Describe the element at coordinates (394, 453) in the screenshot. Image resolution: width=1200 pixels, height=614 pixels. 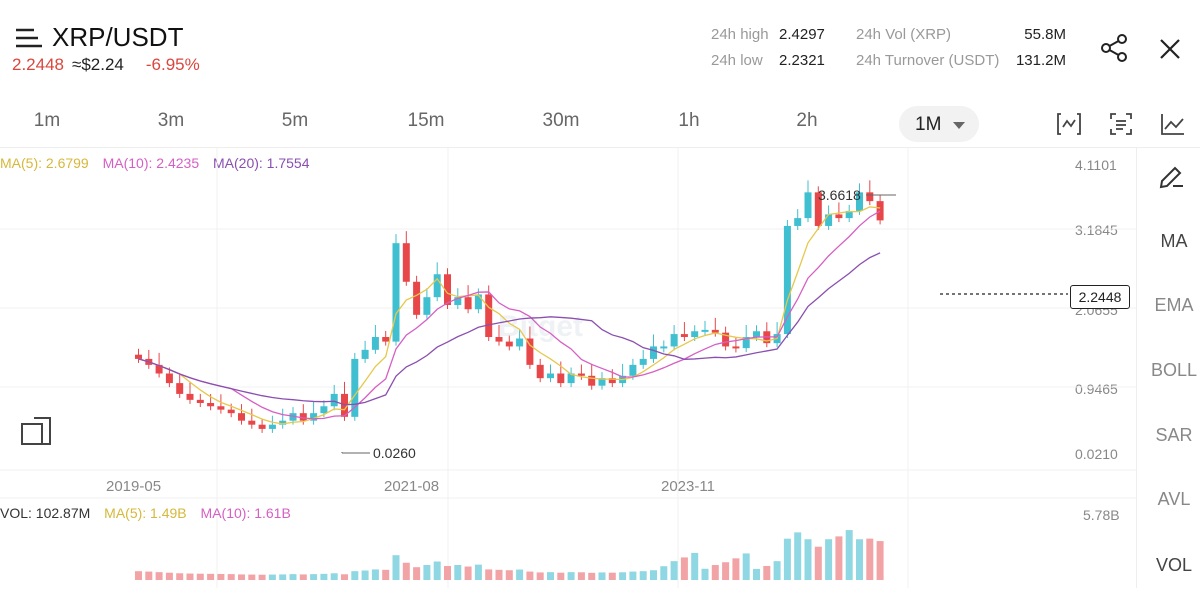
I see `low-annotation: 0.0260` at that location.